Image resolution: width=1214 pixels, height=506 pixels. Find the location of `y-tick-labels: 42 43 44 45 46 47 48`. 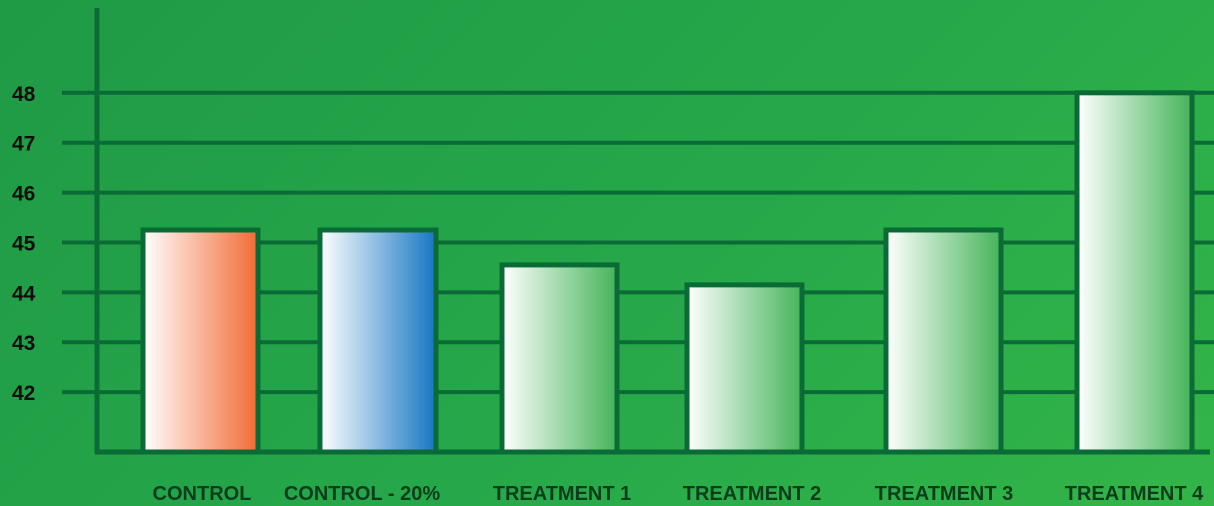

y-tick-labels: 42 43 44 45 46 47 48 is located at coordinates (24, 244).